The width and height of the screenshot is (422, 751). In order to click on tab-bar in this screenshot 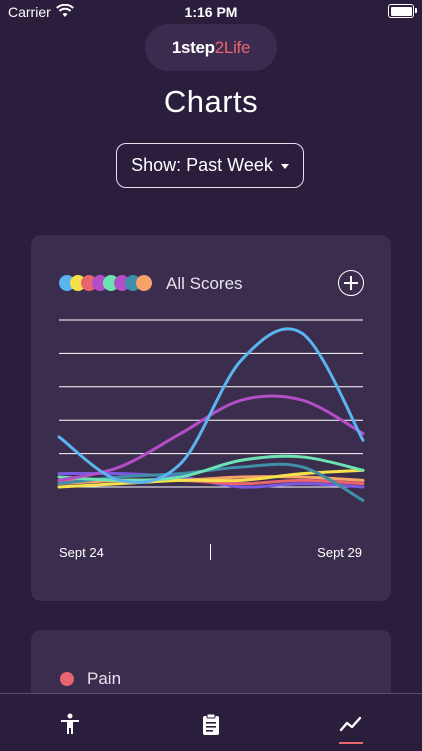, I will do `click(211, 722)`.